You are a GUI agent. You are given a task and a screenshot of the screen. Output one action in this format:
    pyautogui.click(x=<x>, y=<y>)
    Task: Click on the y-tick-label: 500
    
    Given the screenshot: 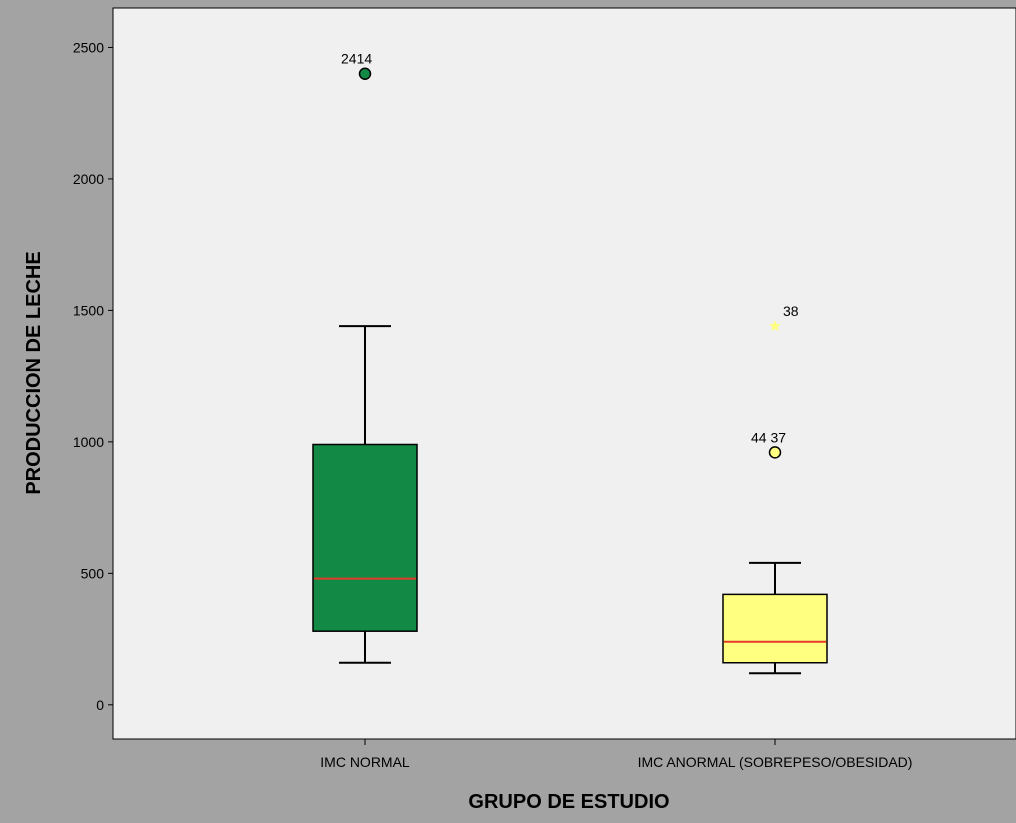 What is the action you would take?
    pyautogui.click(x=93, y=573)
    